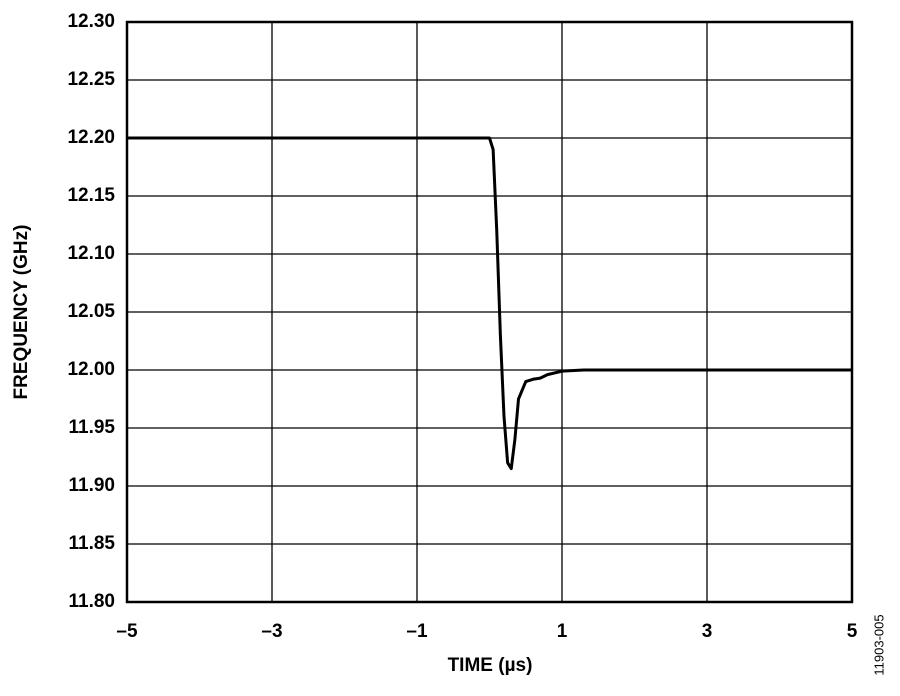 This screenshot has width=900, height=696. What do you see at coordinates (92, 485) in the screenshot?
I see `y-tick-label: 11.90` at bounding box center [92, 485].